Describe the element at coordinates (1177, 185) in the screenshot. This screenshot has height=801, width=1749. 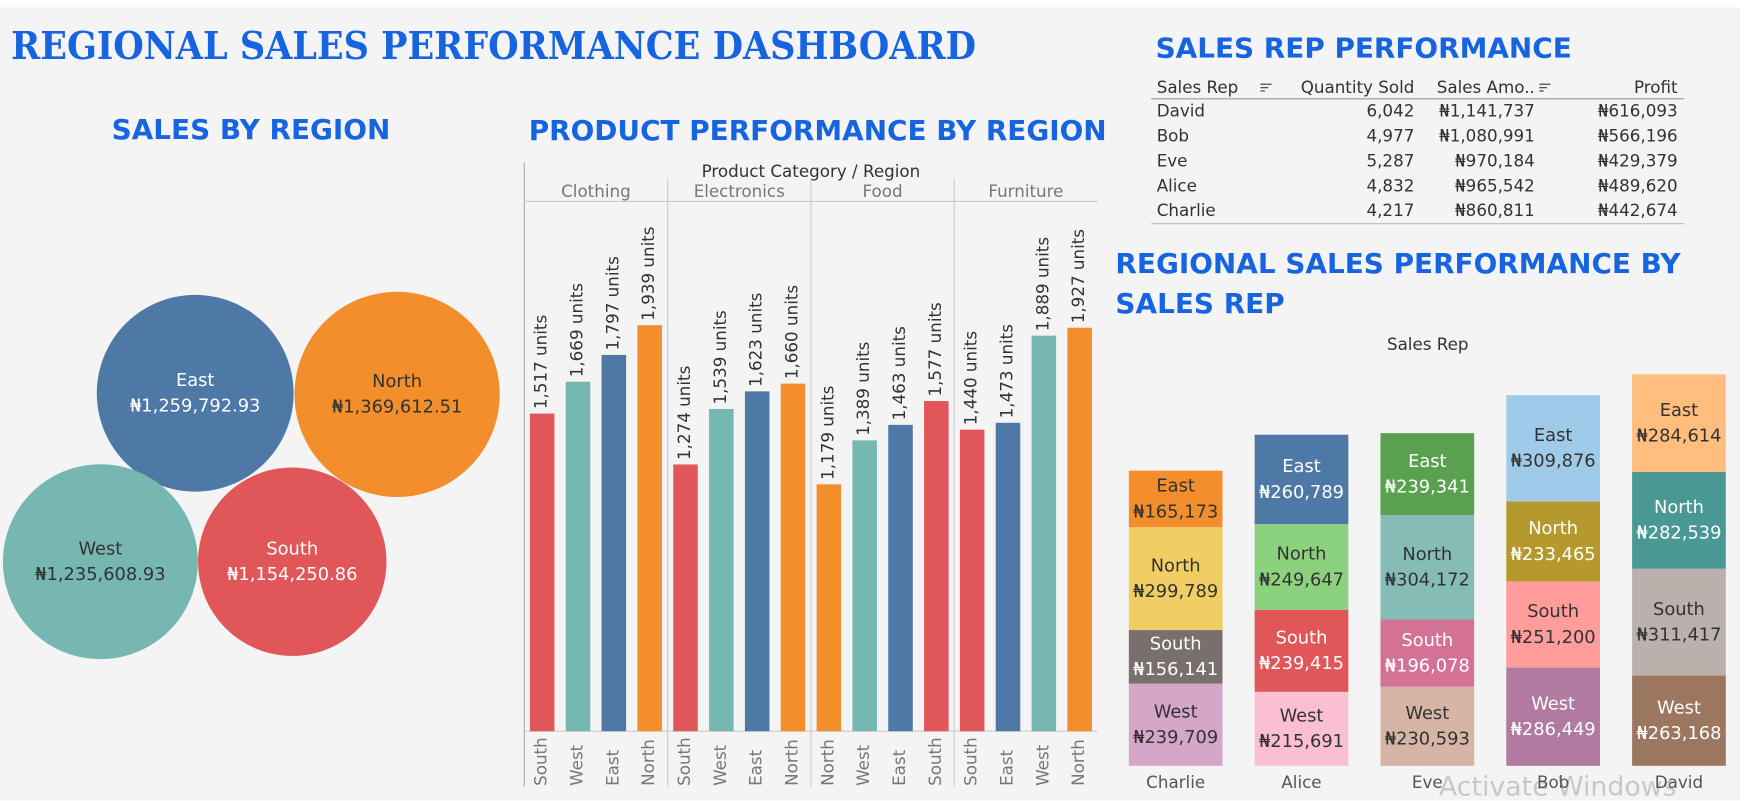
I see `table-cell: Alice` at that location.